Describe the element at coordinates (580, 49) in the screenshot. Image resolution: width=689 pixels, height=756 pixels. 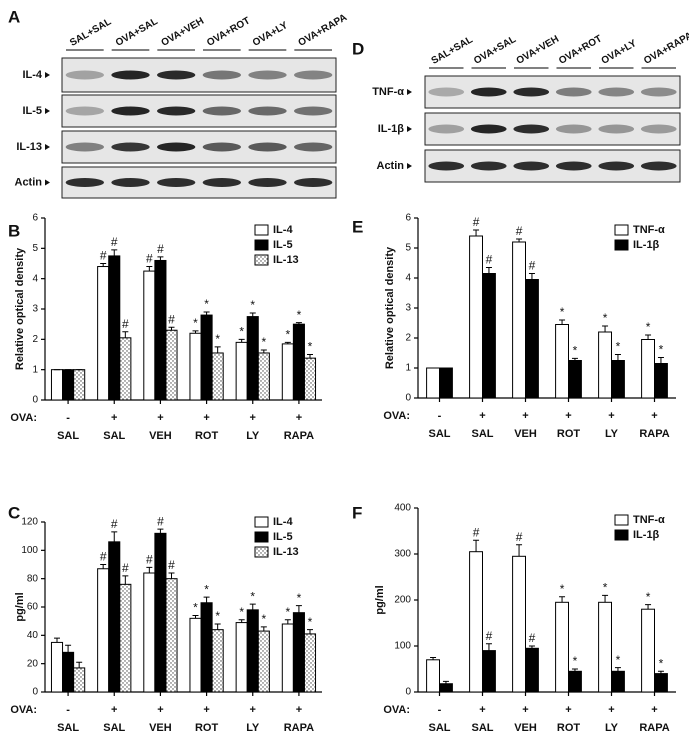
I see `lane-label: OVA+ROT` at that location.